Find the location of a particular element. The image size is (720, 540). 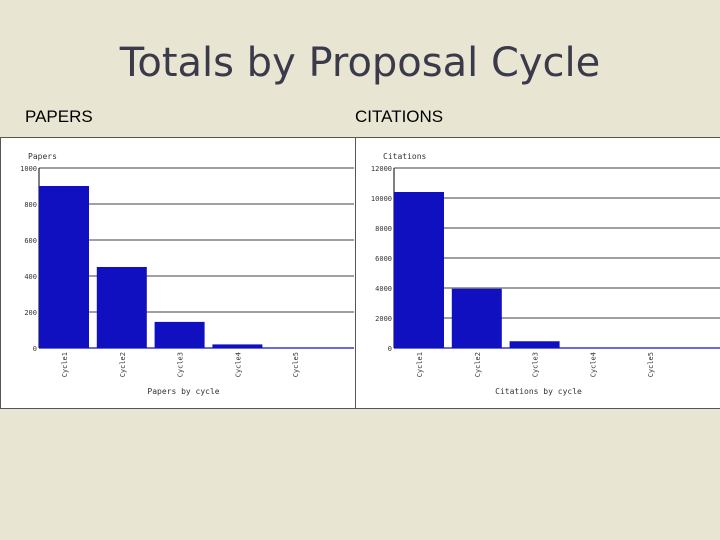

citations-x-tick-label: Cycle3 is located at coordinates (536, 364).